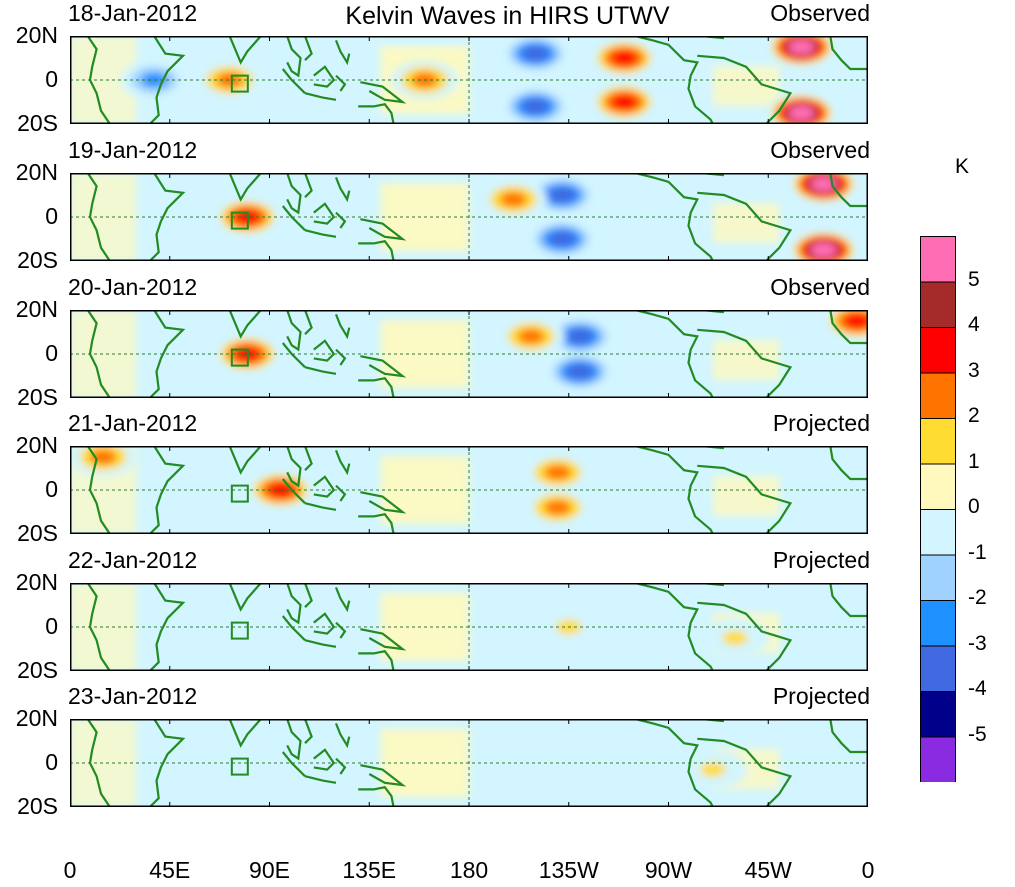  What do you see at coordinates (369, 870) in the screenshot?
I see `lon-label: 135E` at bounding box center [369, 870].